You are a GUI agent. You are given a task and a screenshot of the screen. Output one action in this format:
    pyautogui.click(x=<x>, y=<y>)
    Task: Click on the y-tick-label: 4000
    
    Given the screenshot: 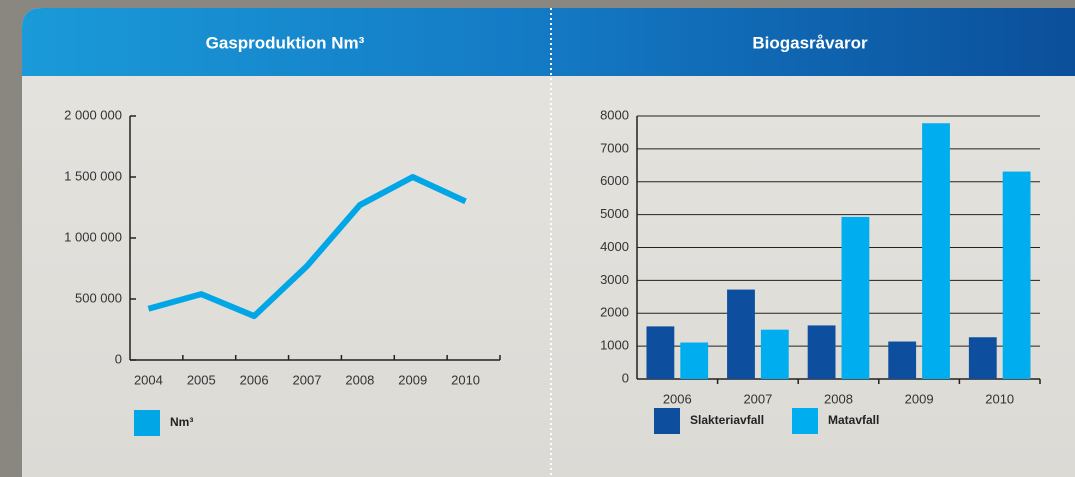 What is the action you would take?
    pyautogui.click(x=614, y=246)
    